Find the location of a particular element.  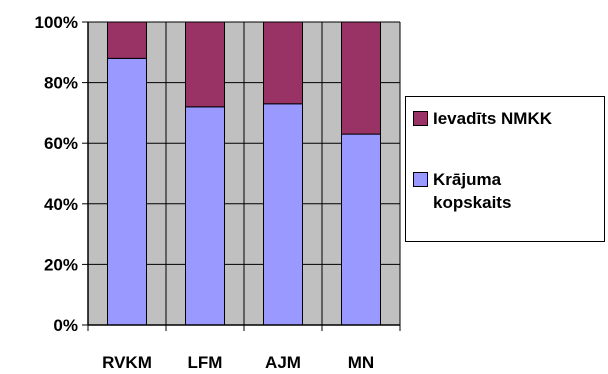

x-tick-label-lfm: LFM is located at coordinates (205, 362).